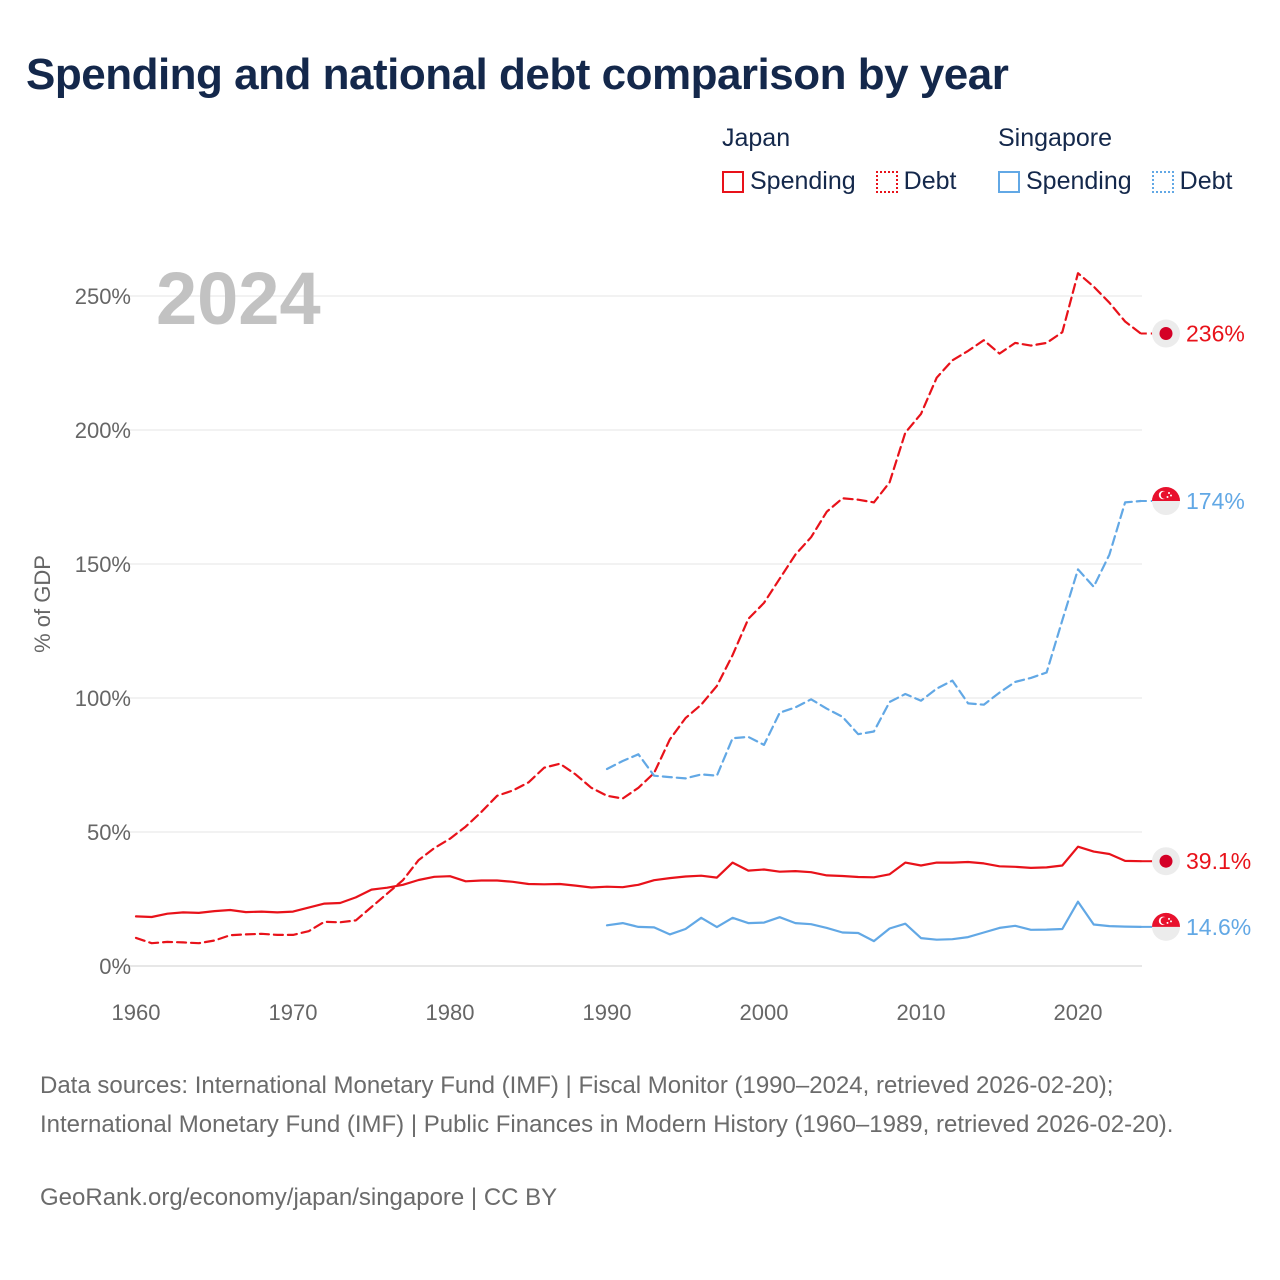  I want to click on x-tick-label: 1960, so click(136, 1012).